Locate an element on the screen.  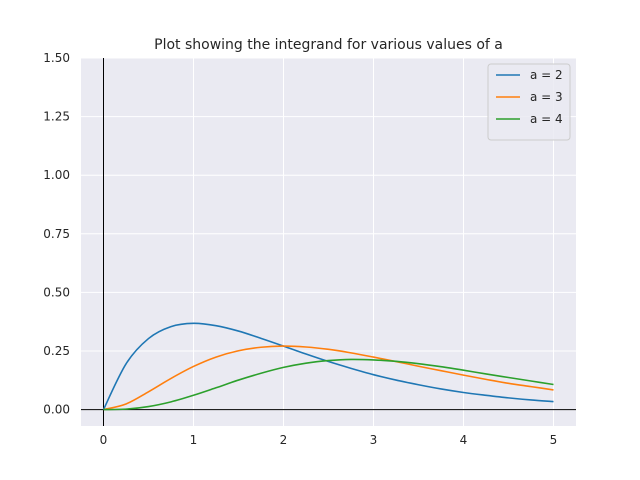
x-tick-label: 0 is located at coordinates (104, 440).